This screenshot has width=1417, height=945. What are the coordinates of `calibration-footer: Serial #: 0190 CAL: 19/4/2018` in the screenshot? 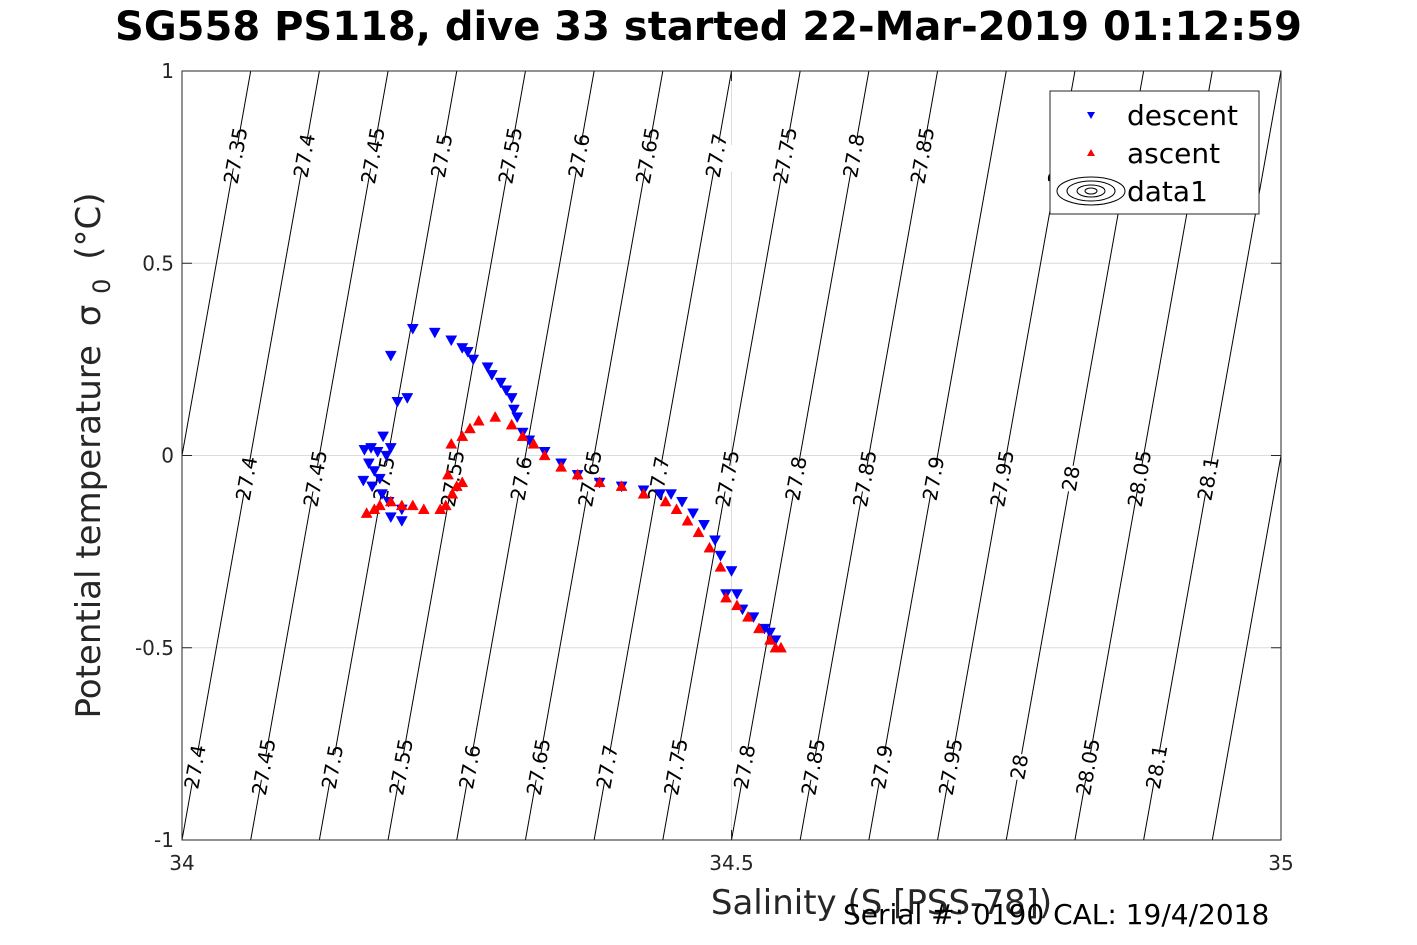 It's located at (1056, 914).